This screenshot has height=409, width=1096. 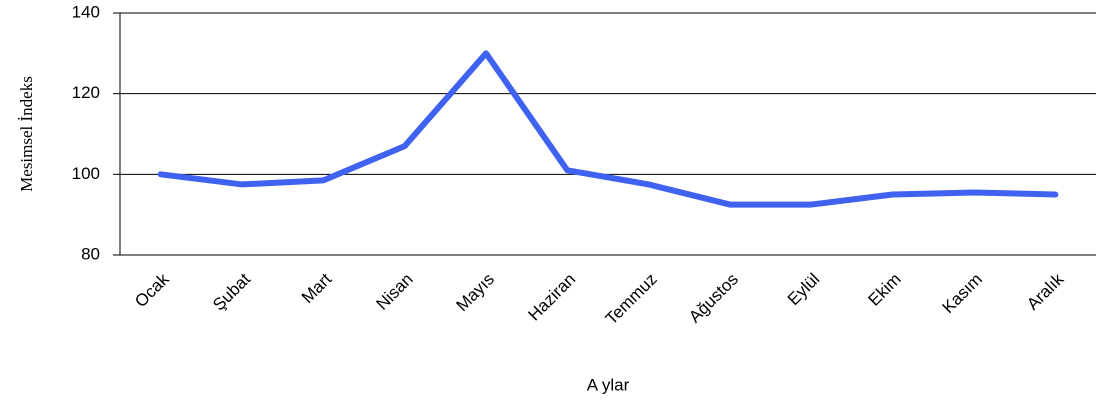 What do you see at coordinates (394, 292) in the screenshot?
I see `x-tick-label: Nisan` at bounding box center [394, 292].